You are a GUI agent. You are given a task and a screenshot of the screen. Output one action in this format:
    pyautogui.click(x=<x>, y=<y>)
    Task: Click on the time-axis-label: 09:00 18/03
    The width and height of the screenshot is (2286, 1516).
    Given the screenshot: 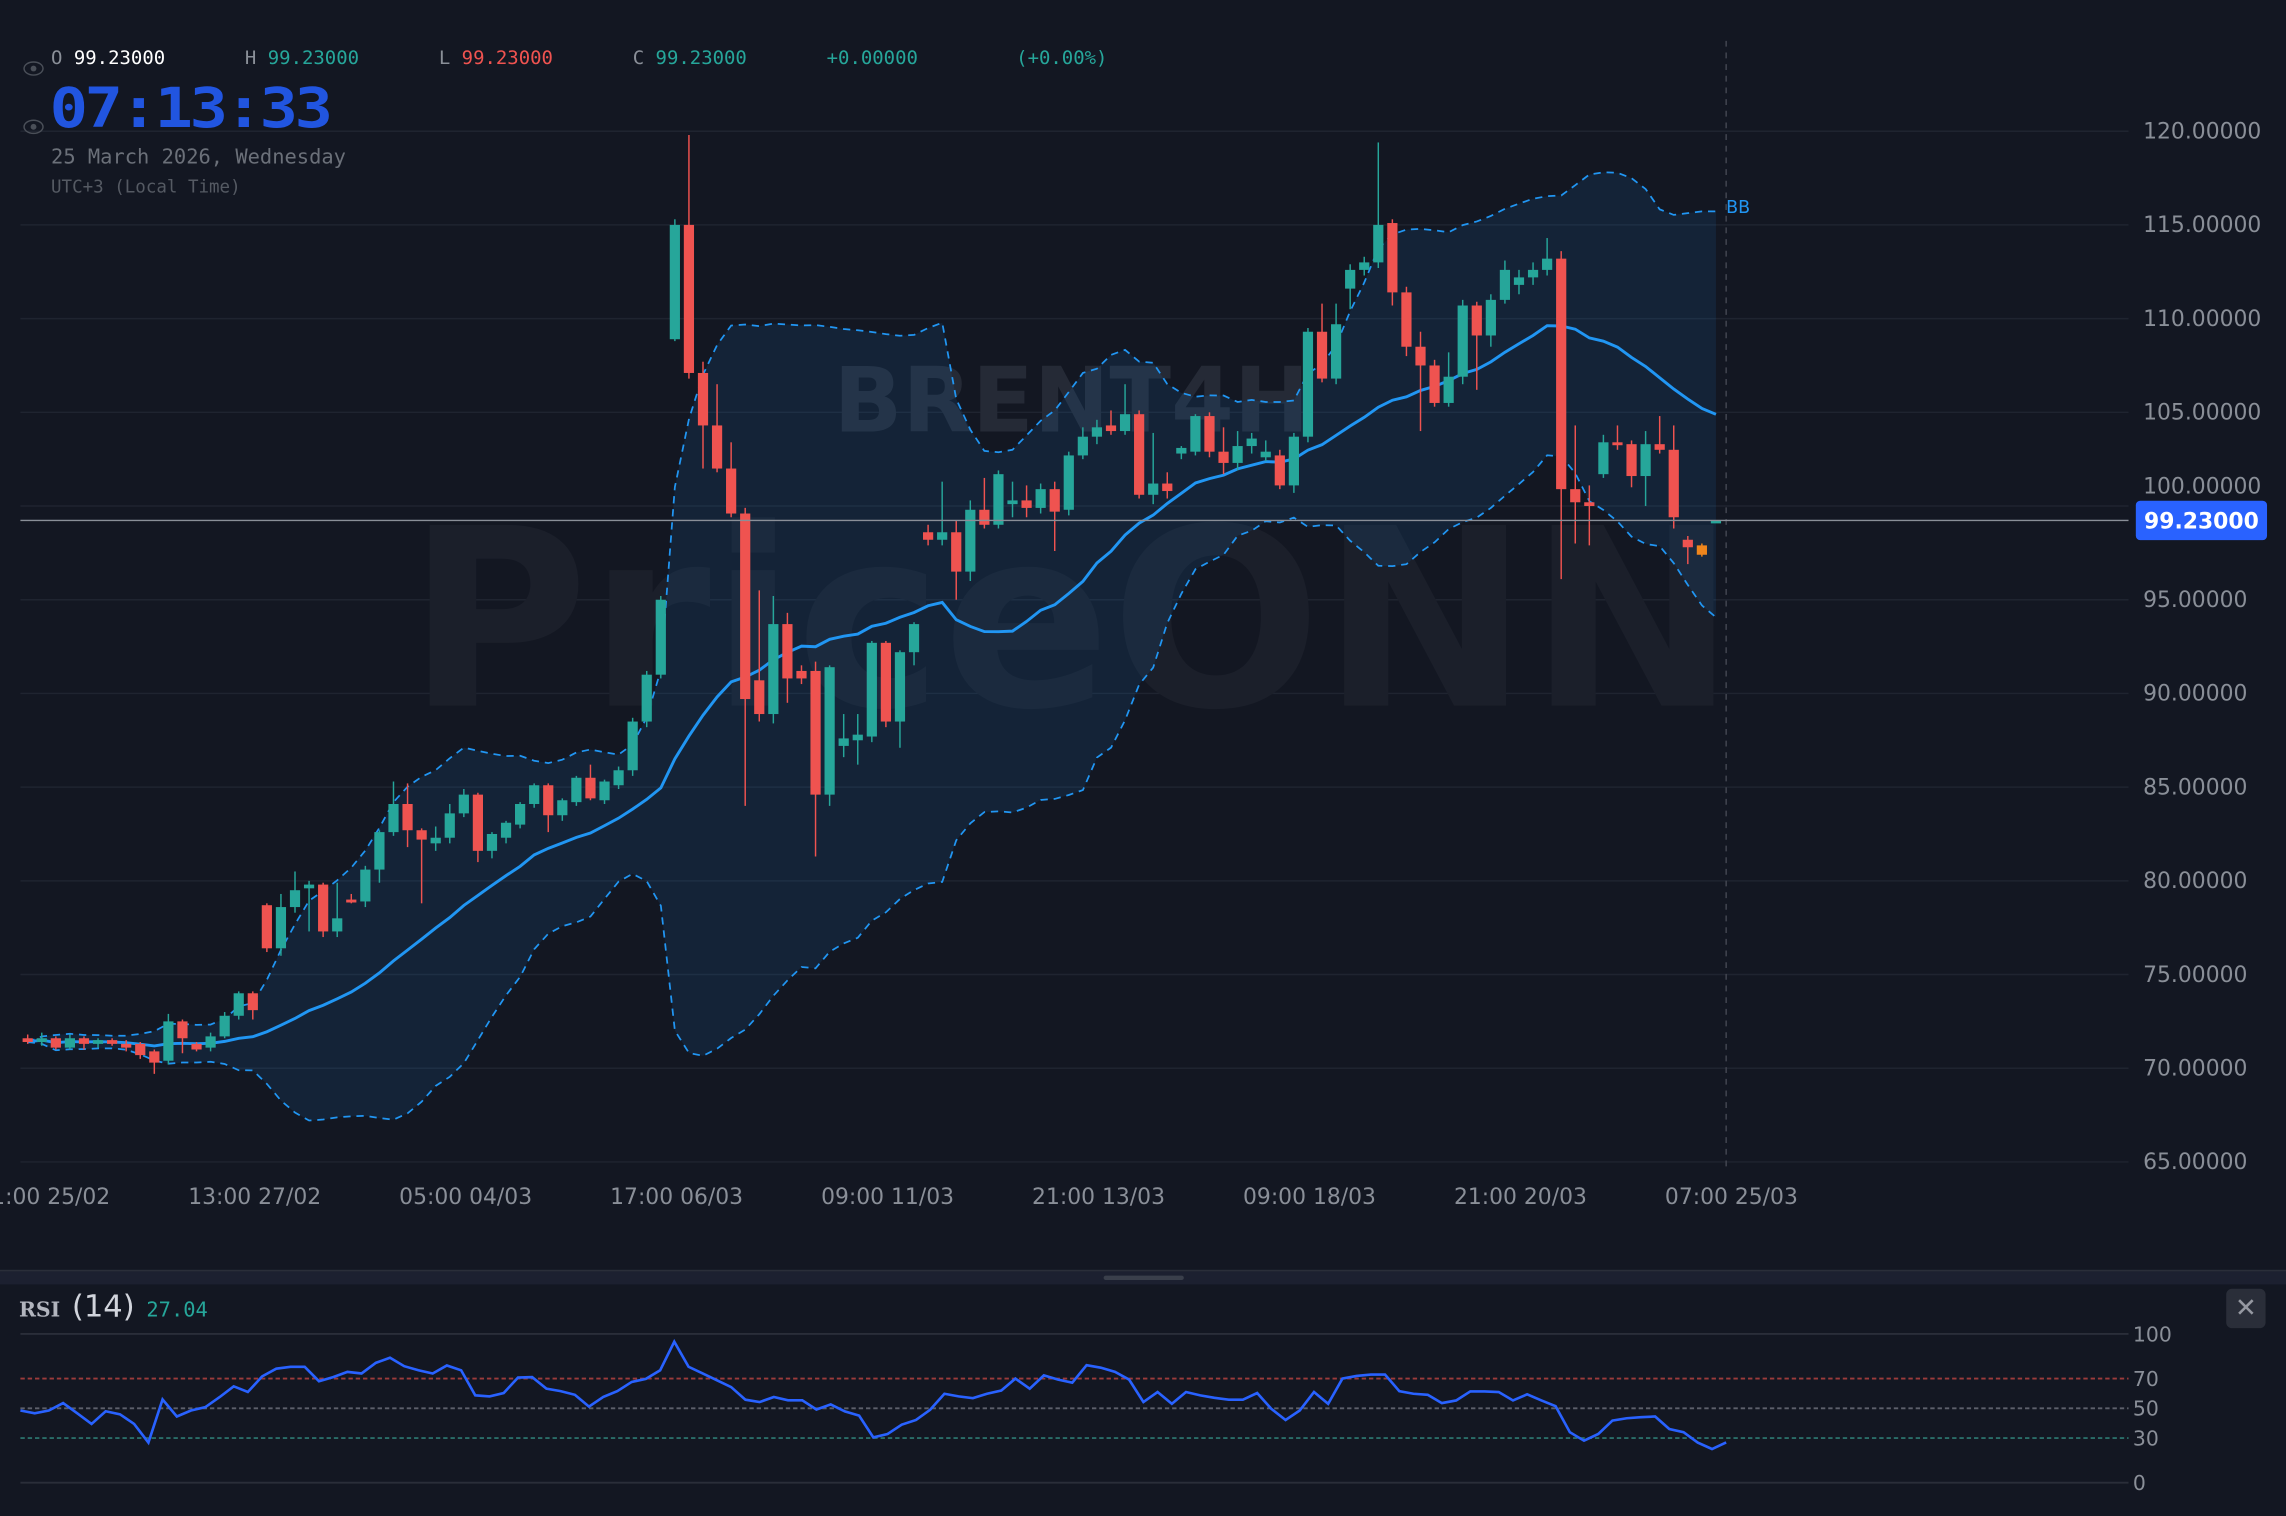 What is the action you would take?
    pyautogui.click(x=1309, y=1197)
    